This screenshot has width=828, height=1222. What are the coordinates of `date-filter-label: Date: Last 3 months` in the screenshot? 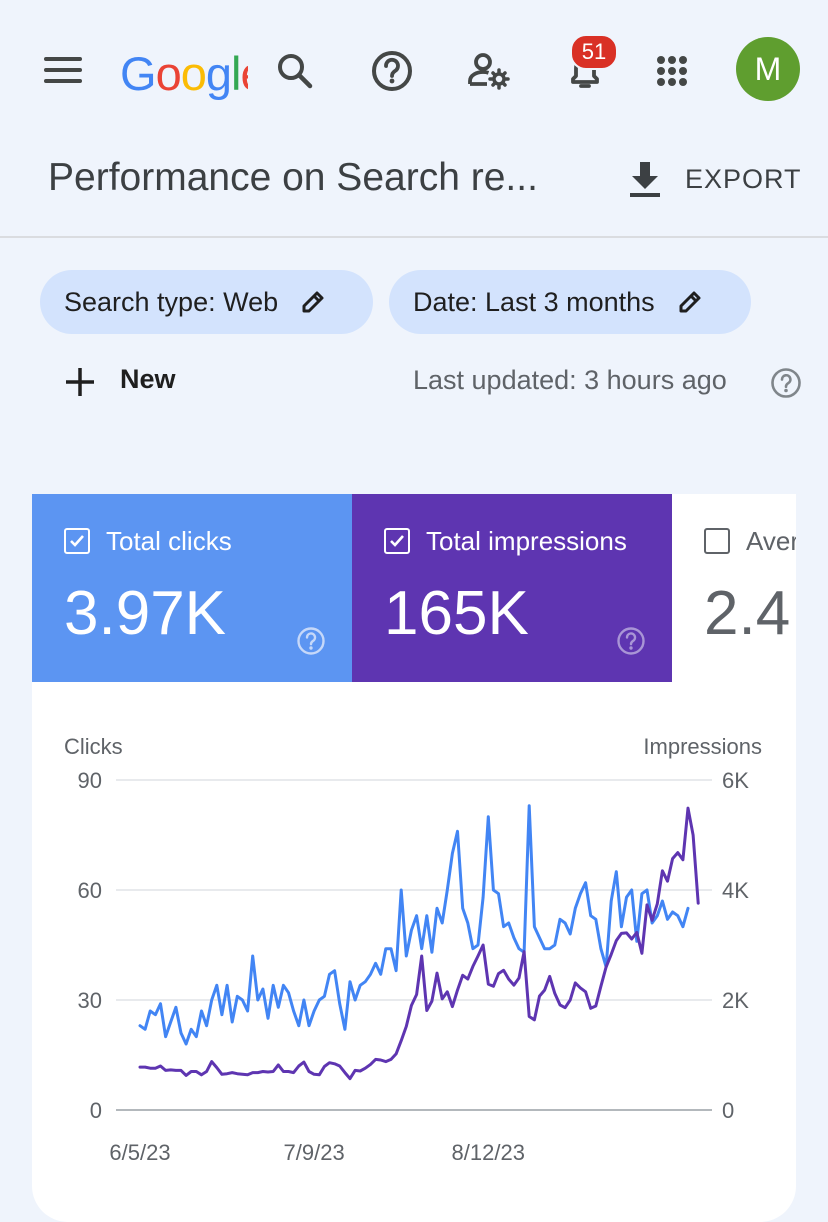 It's located at (534, 301).